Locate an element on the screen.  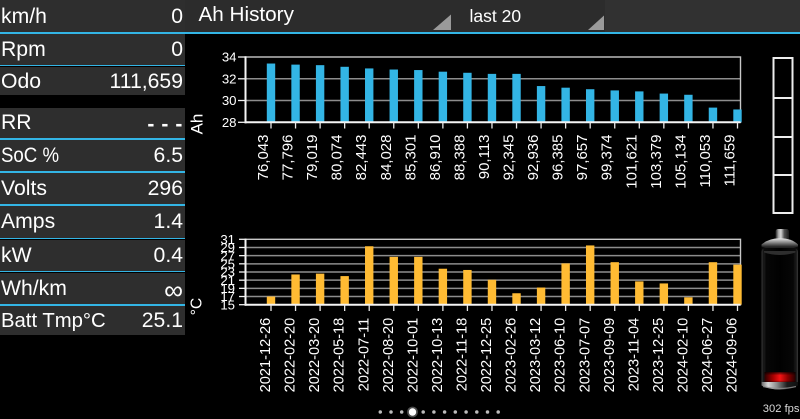
svg-text: 2022-07-11 is located at coordinates (364, 355).